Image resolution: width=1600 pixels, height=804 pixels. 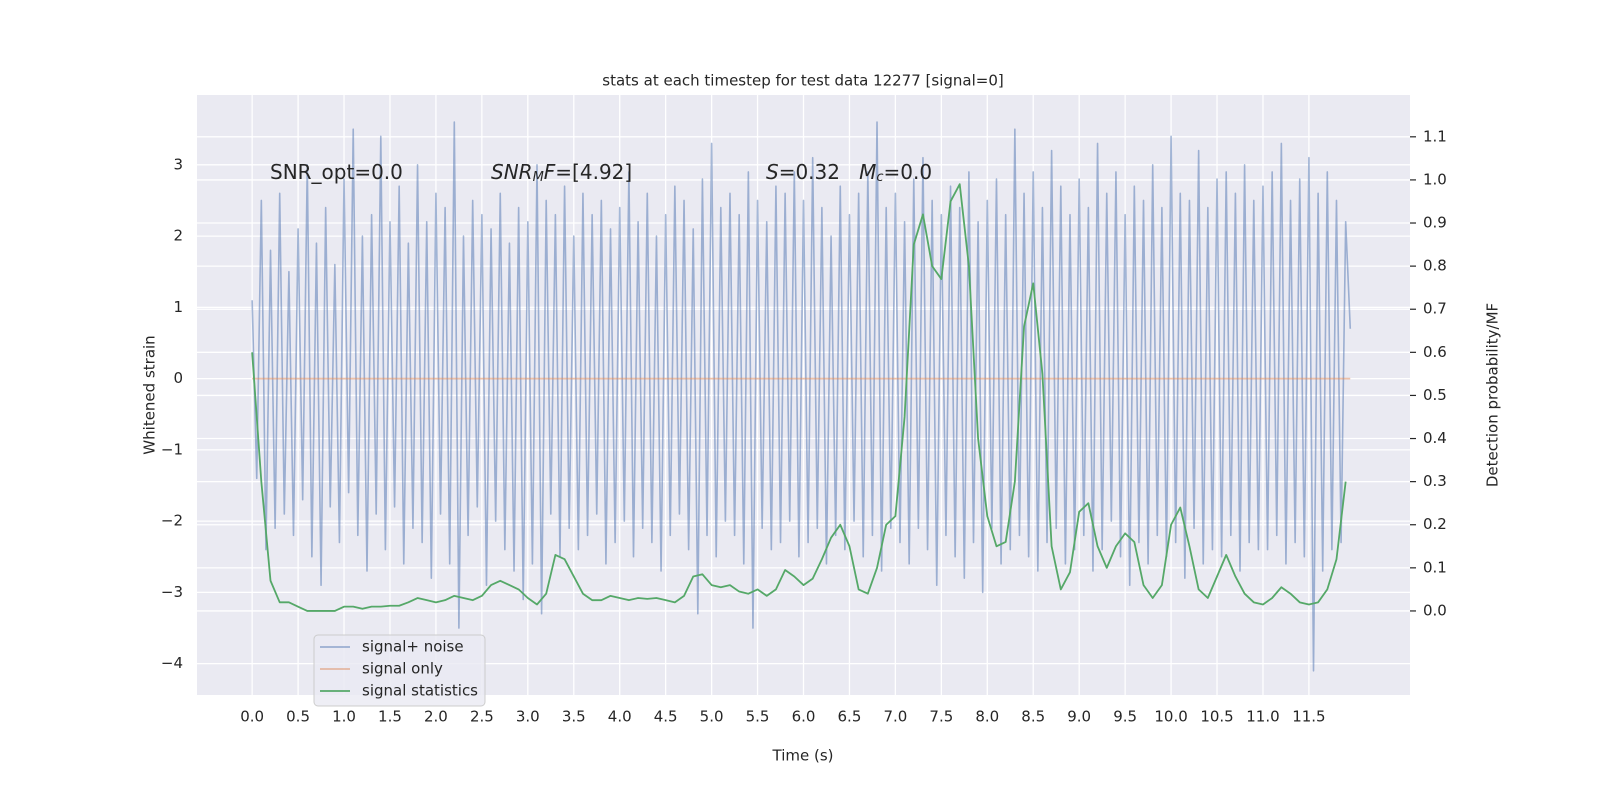 What do you see at coordinates (804, 717) in the screenshot?
I see `x-tick-label: 6.0` at bounding box center [804, 717].